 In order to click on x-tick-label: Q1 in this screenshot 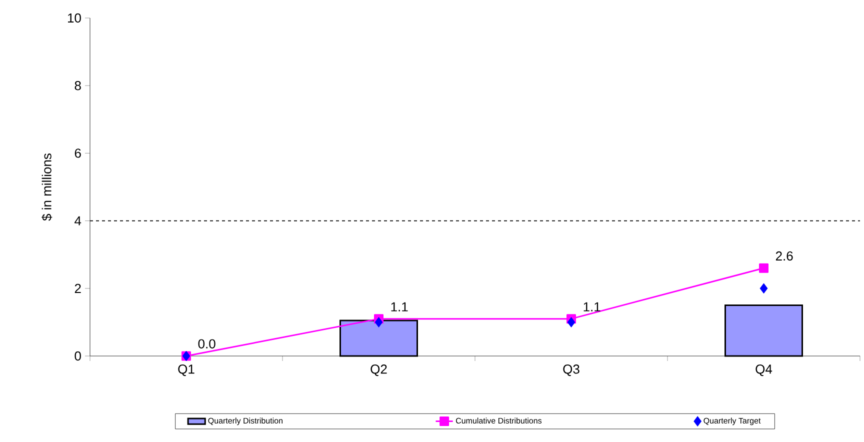, I will do `click(186, 370)`.